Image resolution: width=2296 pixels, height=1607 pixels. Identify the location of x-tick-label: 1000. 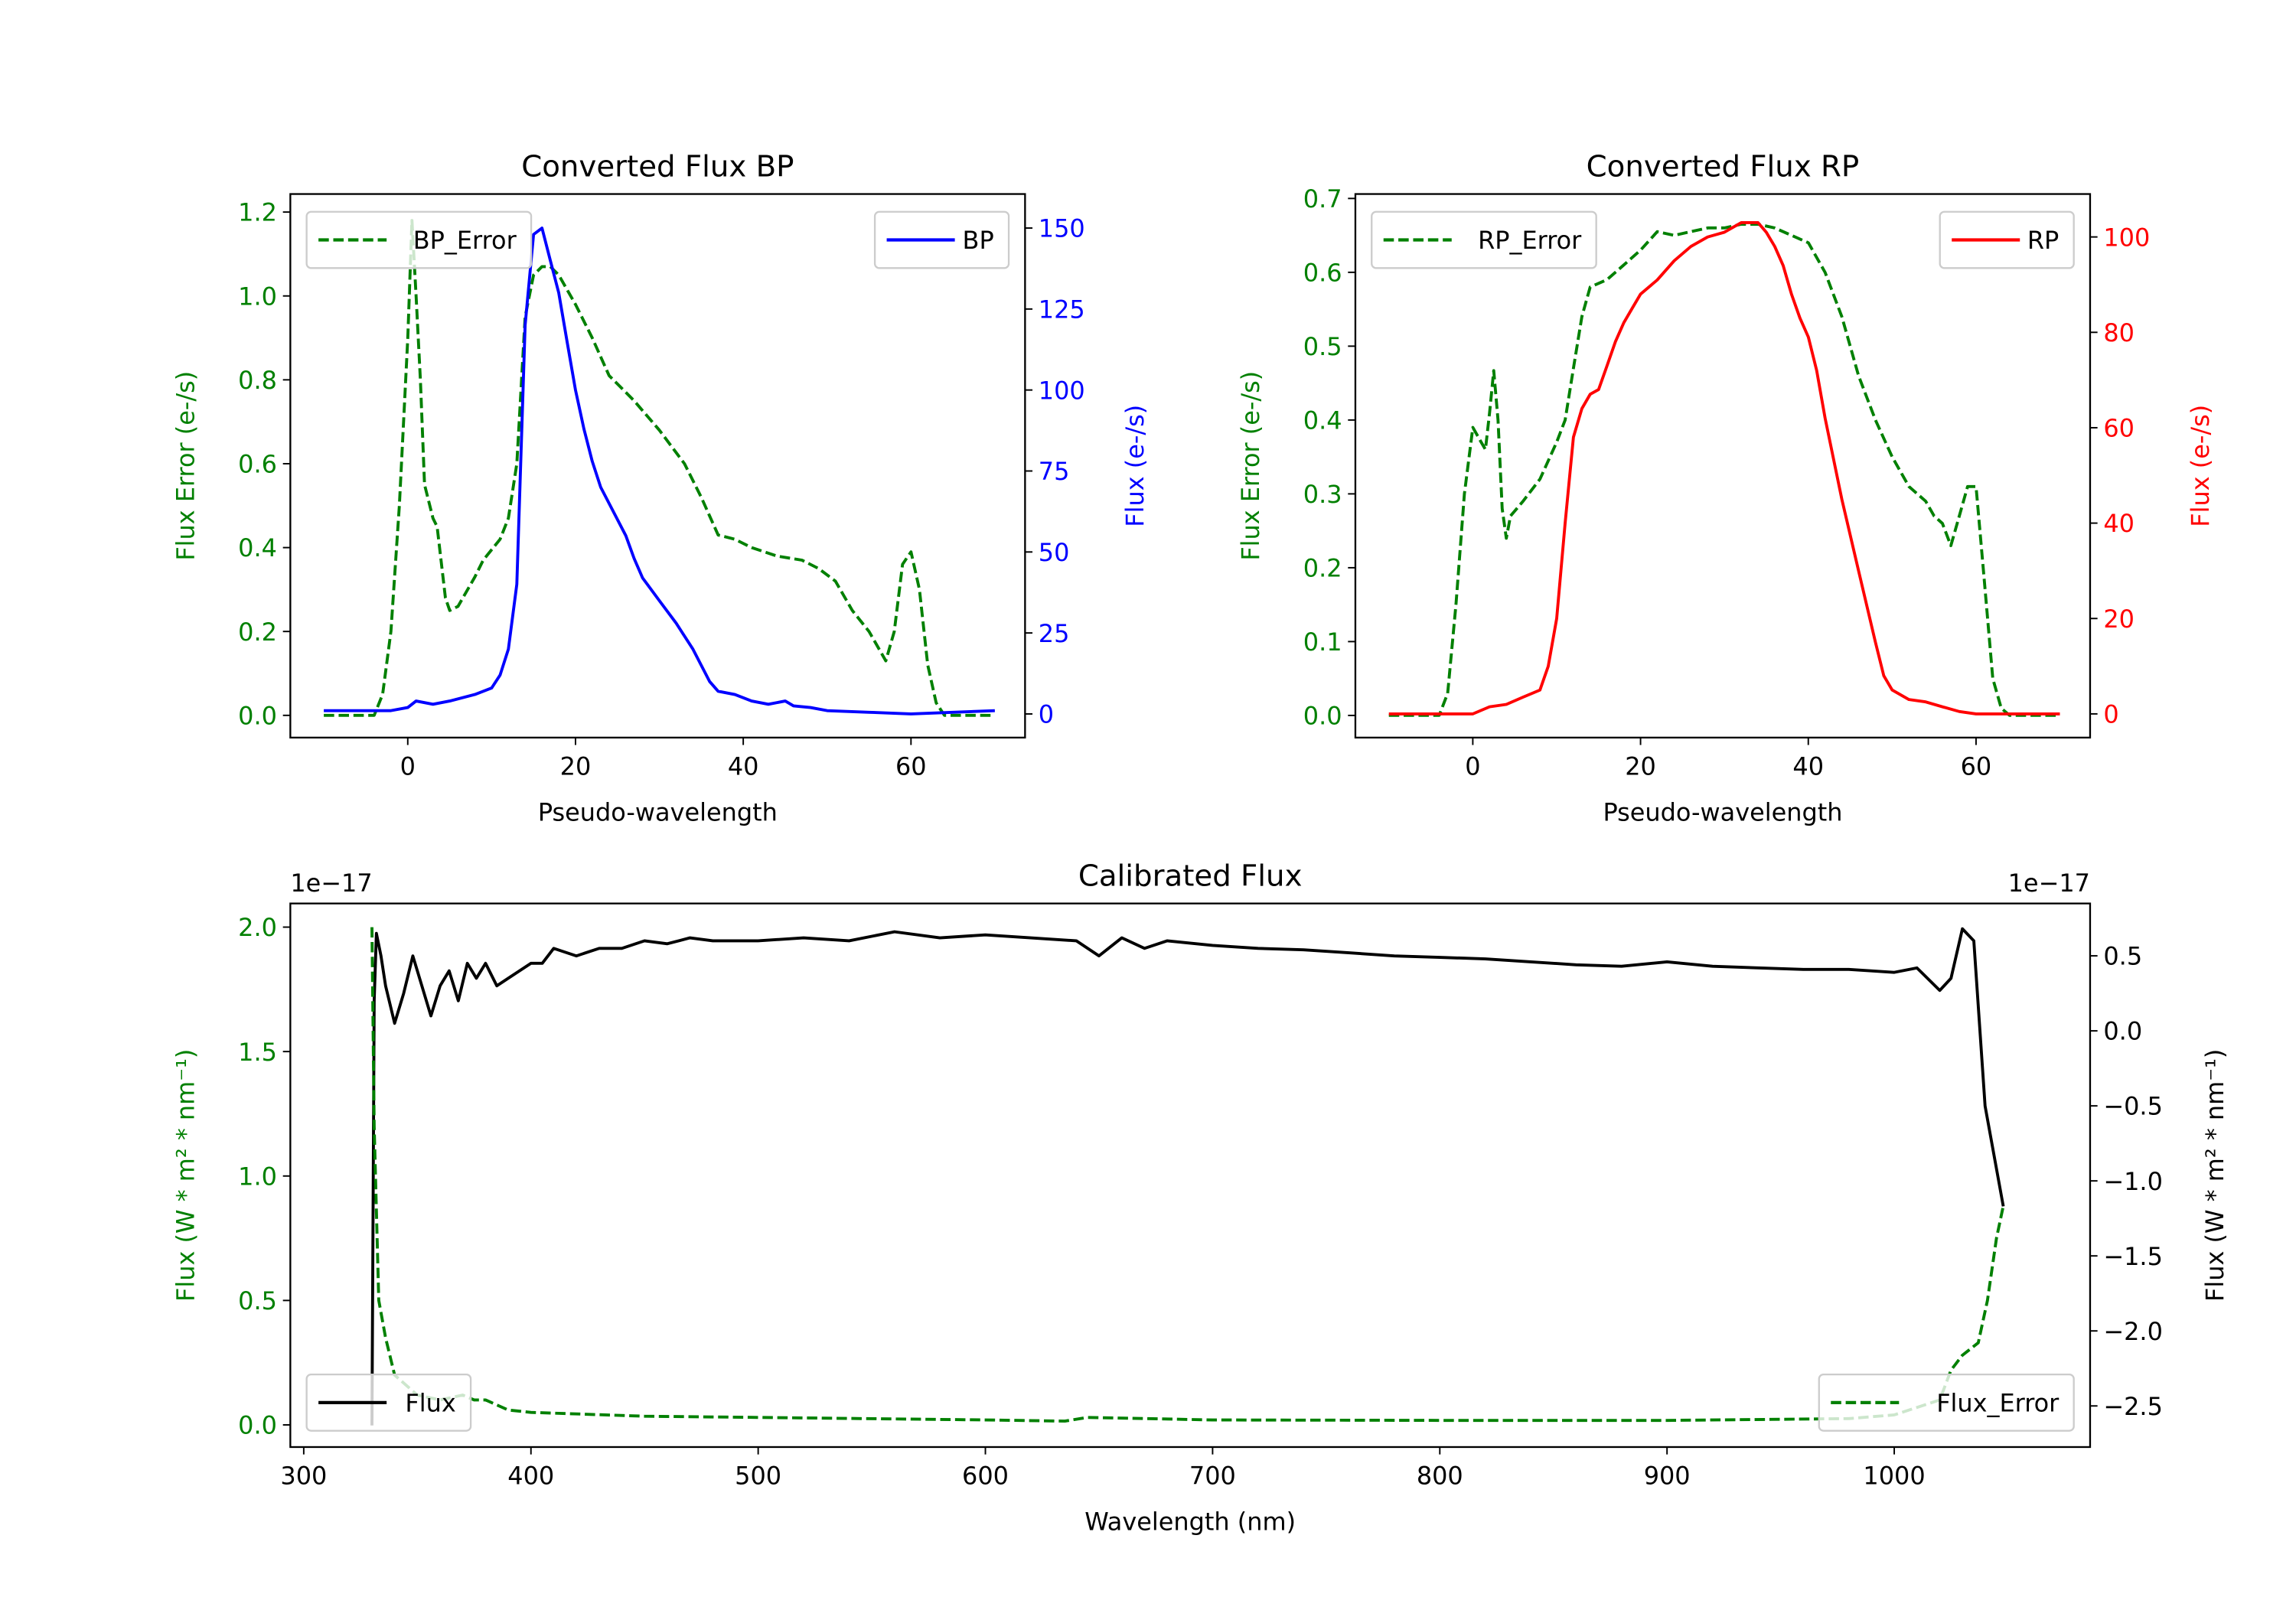
(1894, 1476).